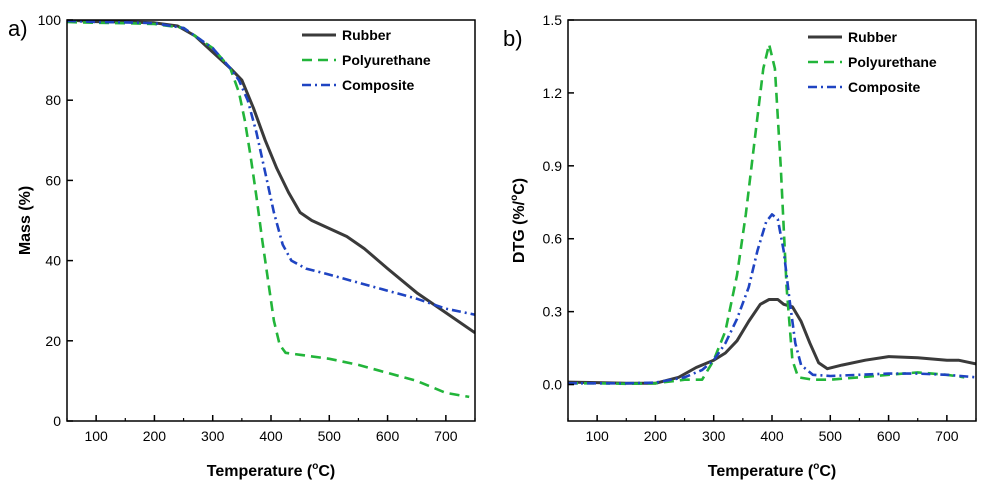 This screenshot has height=483, width=981. What do you see at coordinates (18, 28) in the screenshot?
I see `panel-a-panel-label: a)` at bounding box center [18, 28].